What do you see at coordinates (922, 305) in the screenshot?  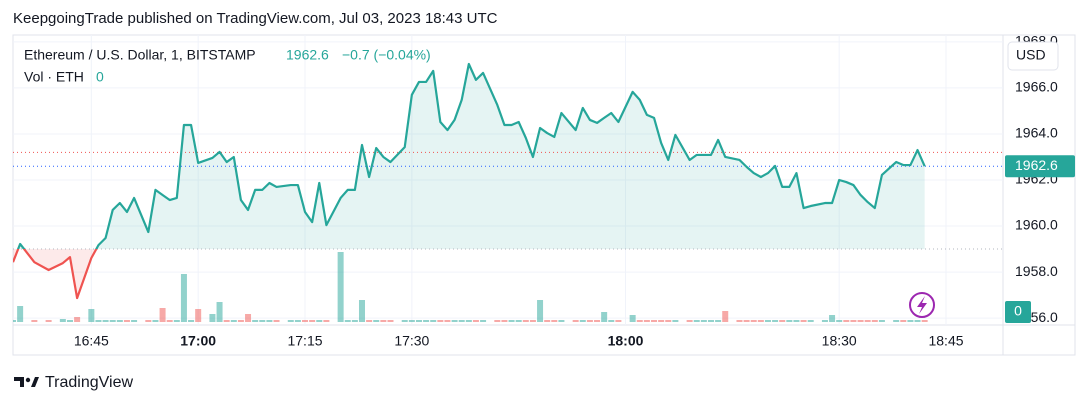 I see `alert-icon` at bounding box center [922, 305].